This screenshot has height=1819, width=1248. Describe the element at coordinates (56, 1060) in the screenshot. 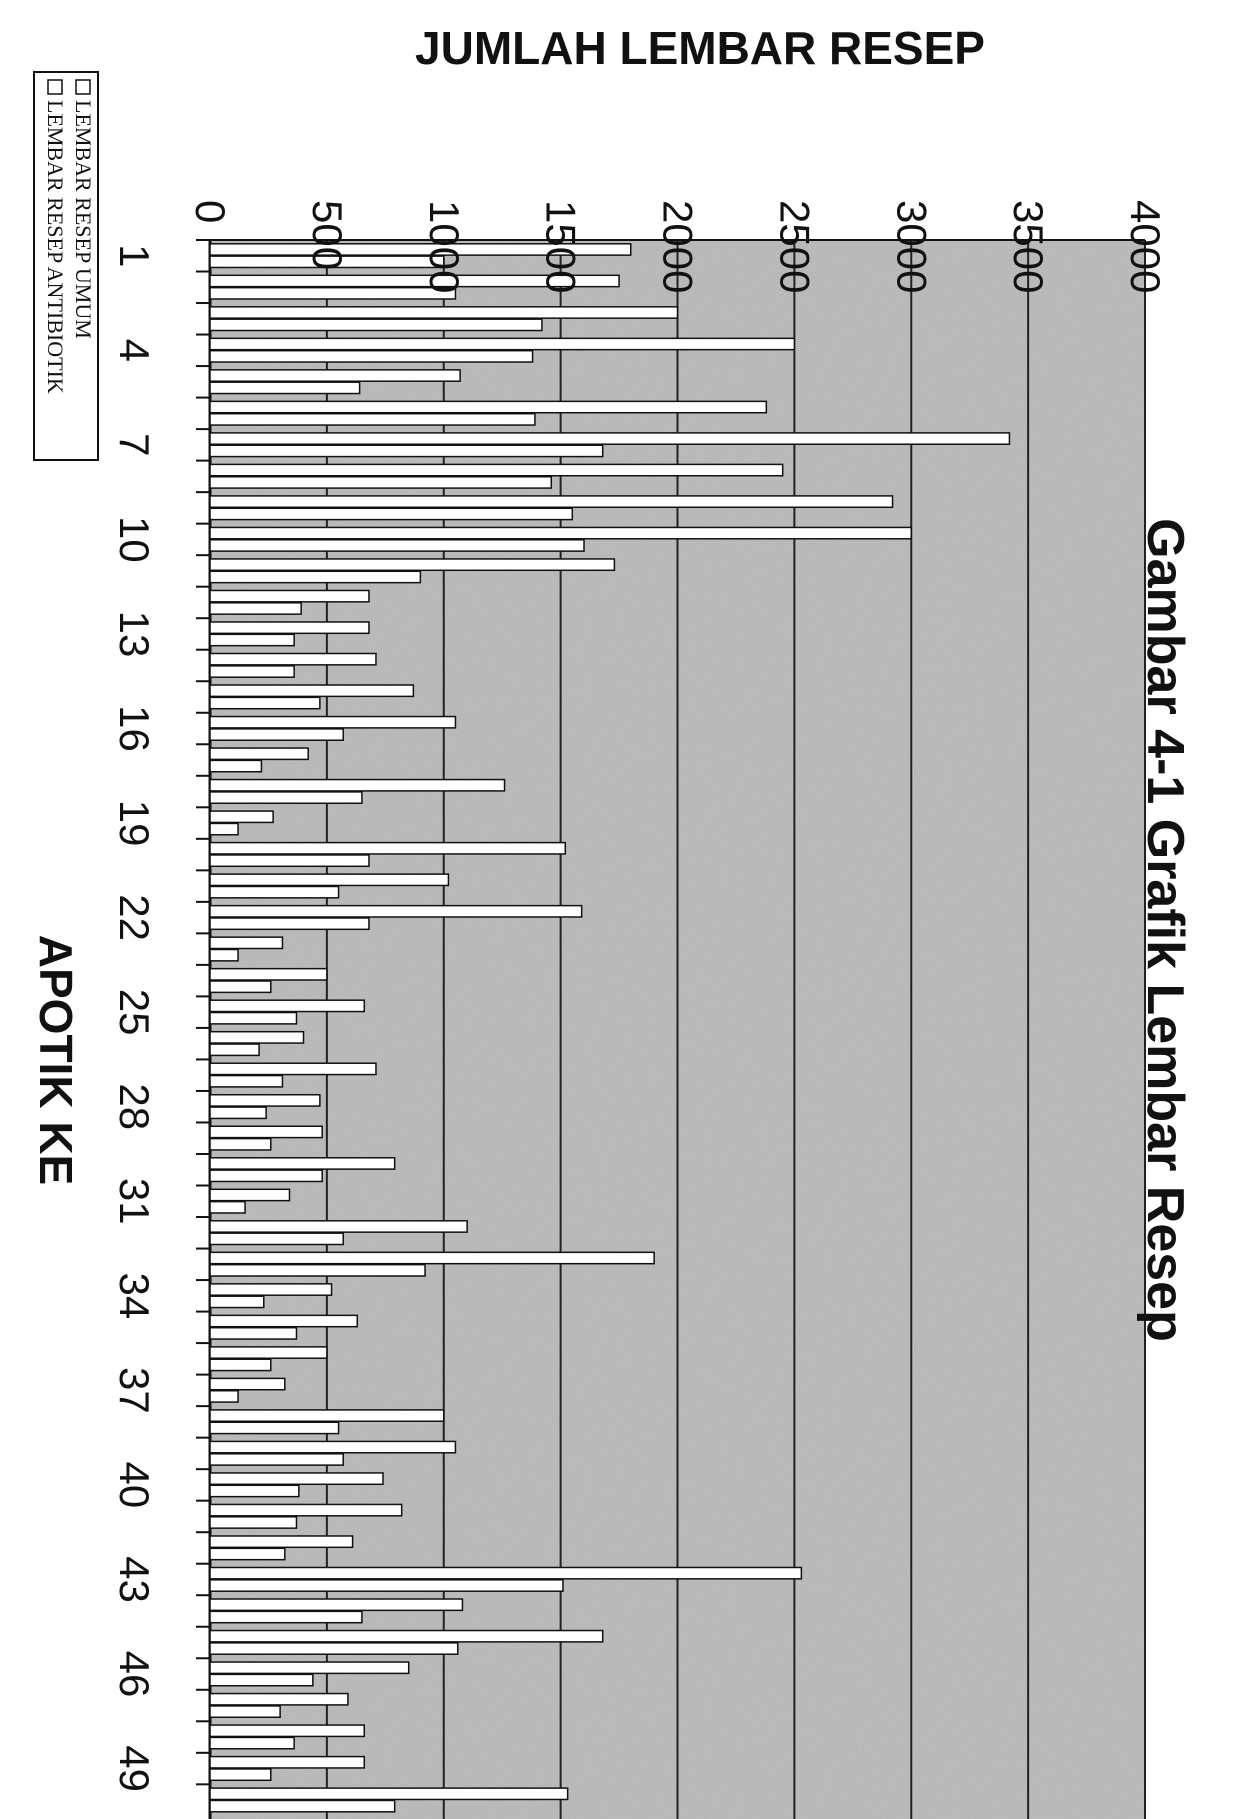

I see `x-axis-title: APOTIK KE` at that location.